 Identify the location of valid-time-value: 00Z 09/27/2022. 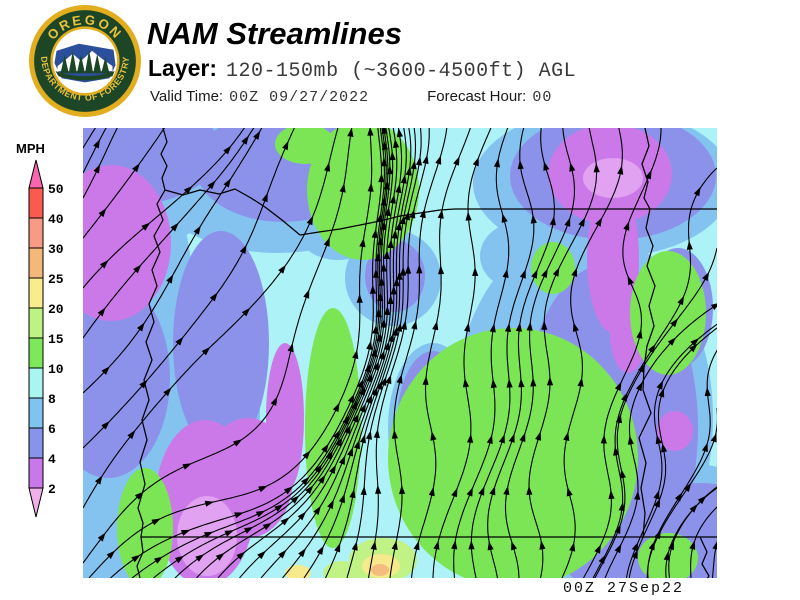
(299, 97).